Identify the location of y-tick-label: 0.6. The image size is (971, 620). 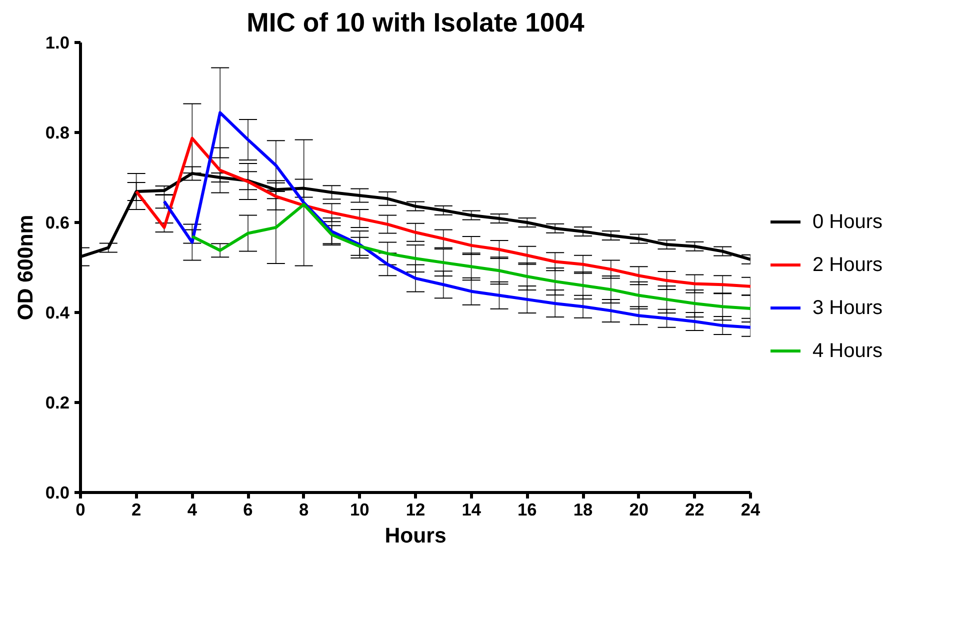
(57, 222).